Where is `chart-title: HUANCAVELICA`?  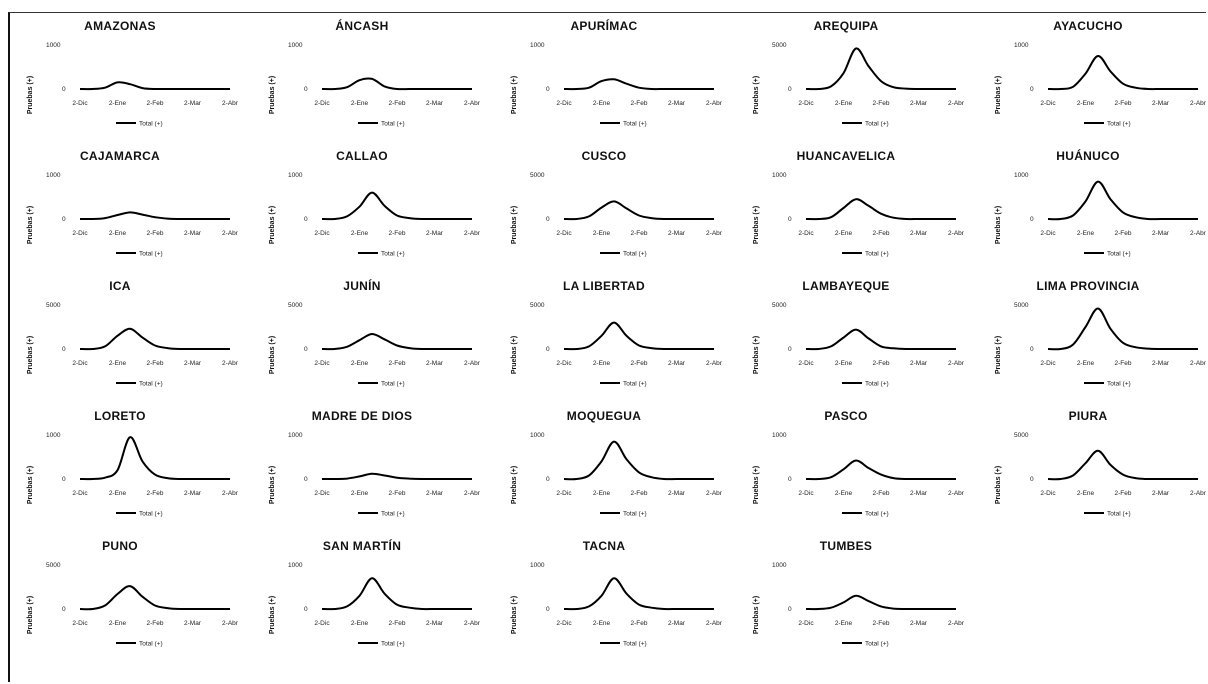
chart-title: HUANCAVELICA is located at coordinates (846, 156).